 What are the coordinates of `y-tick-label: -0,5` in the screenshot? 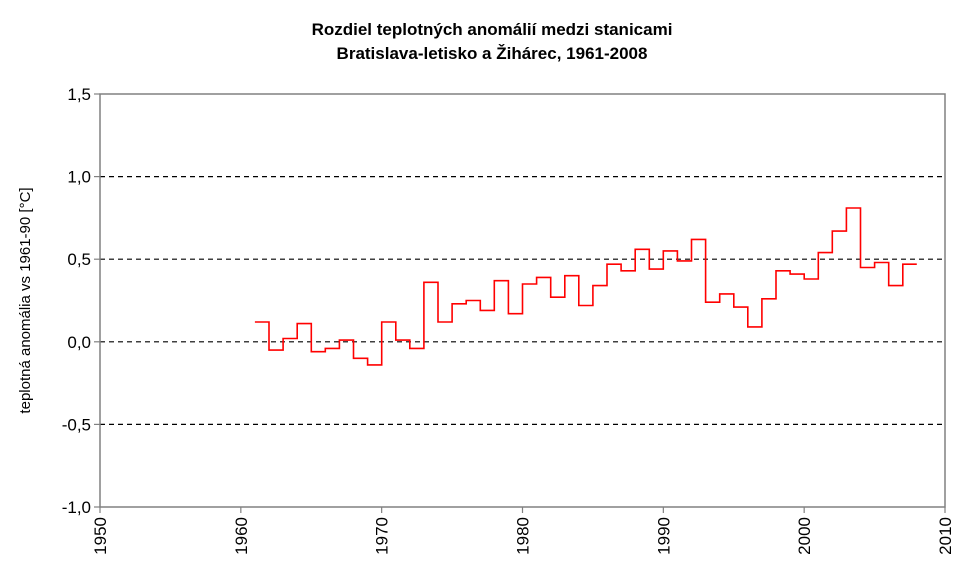 It's located at (76, 424).